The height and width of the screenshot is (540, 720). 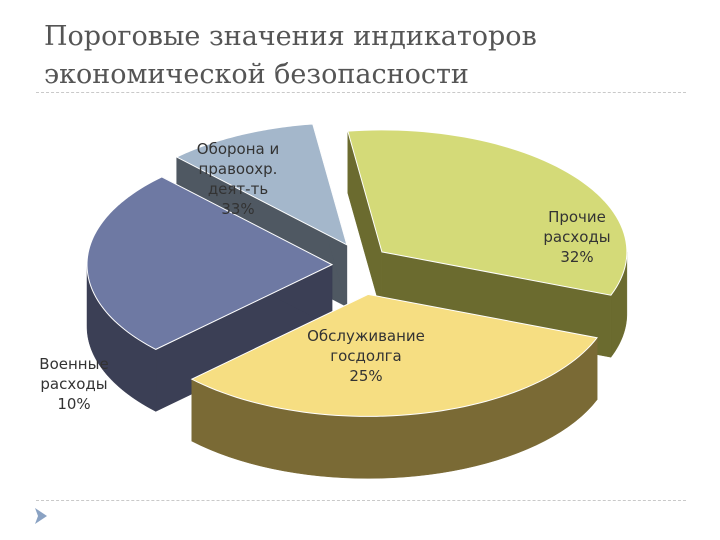 I want to click on slice-label-4: Военные расходы 10%, so click(x=73, y=384).